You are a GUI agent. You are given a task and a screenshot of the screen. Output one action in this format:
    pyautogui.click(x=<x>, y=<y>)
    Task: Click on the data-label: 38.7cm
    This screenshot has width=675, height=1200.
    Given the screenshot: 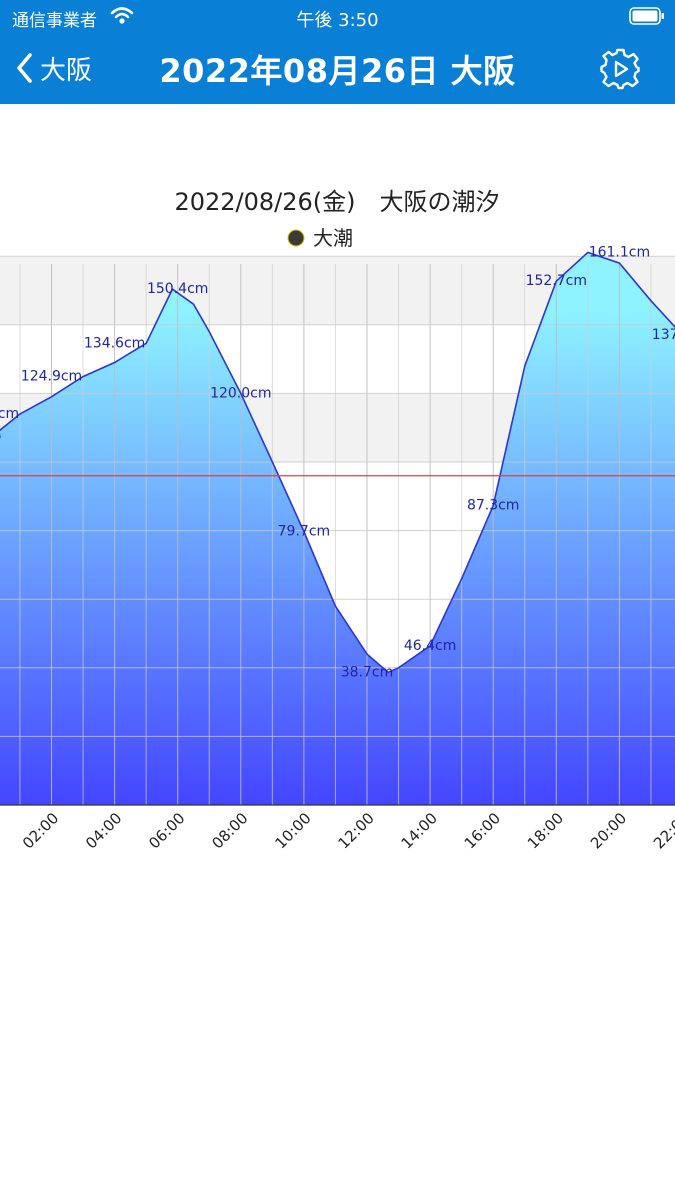 What is the action you would take?
    pyautogui.click(x=367, y=672)
    